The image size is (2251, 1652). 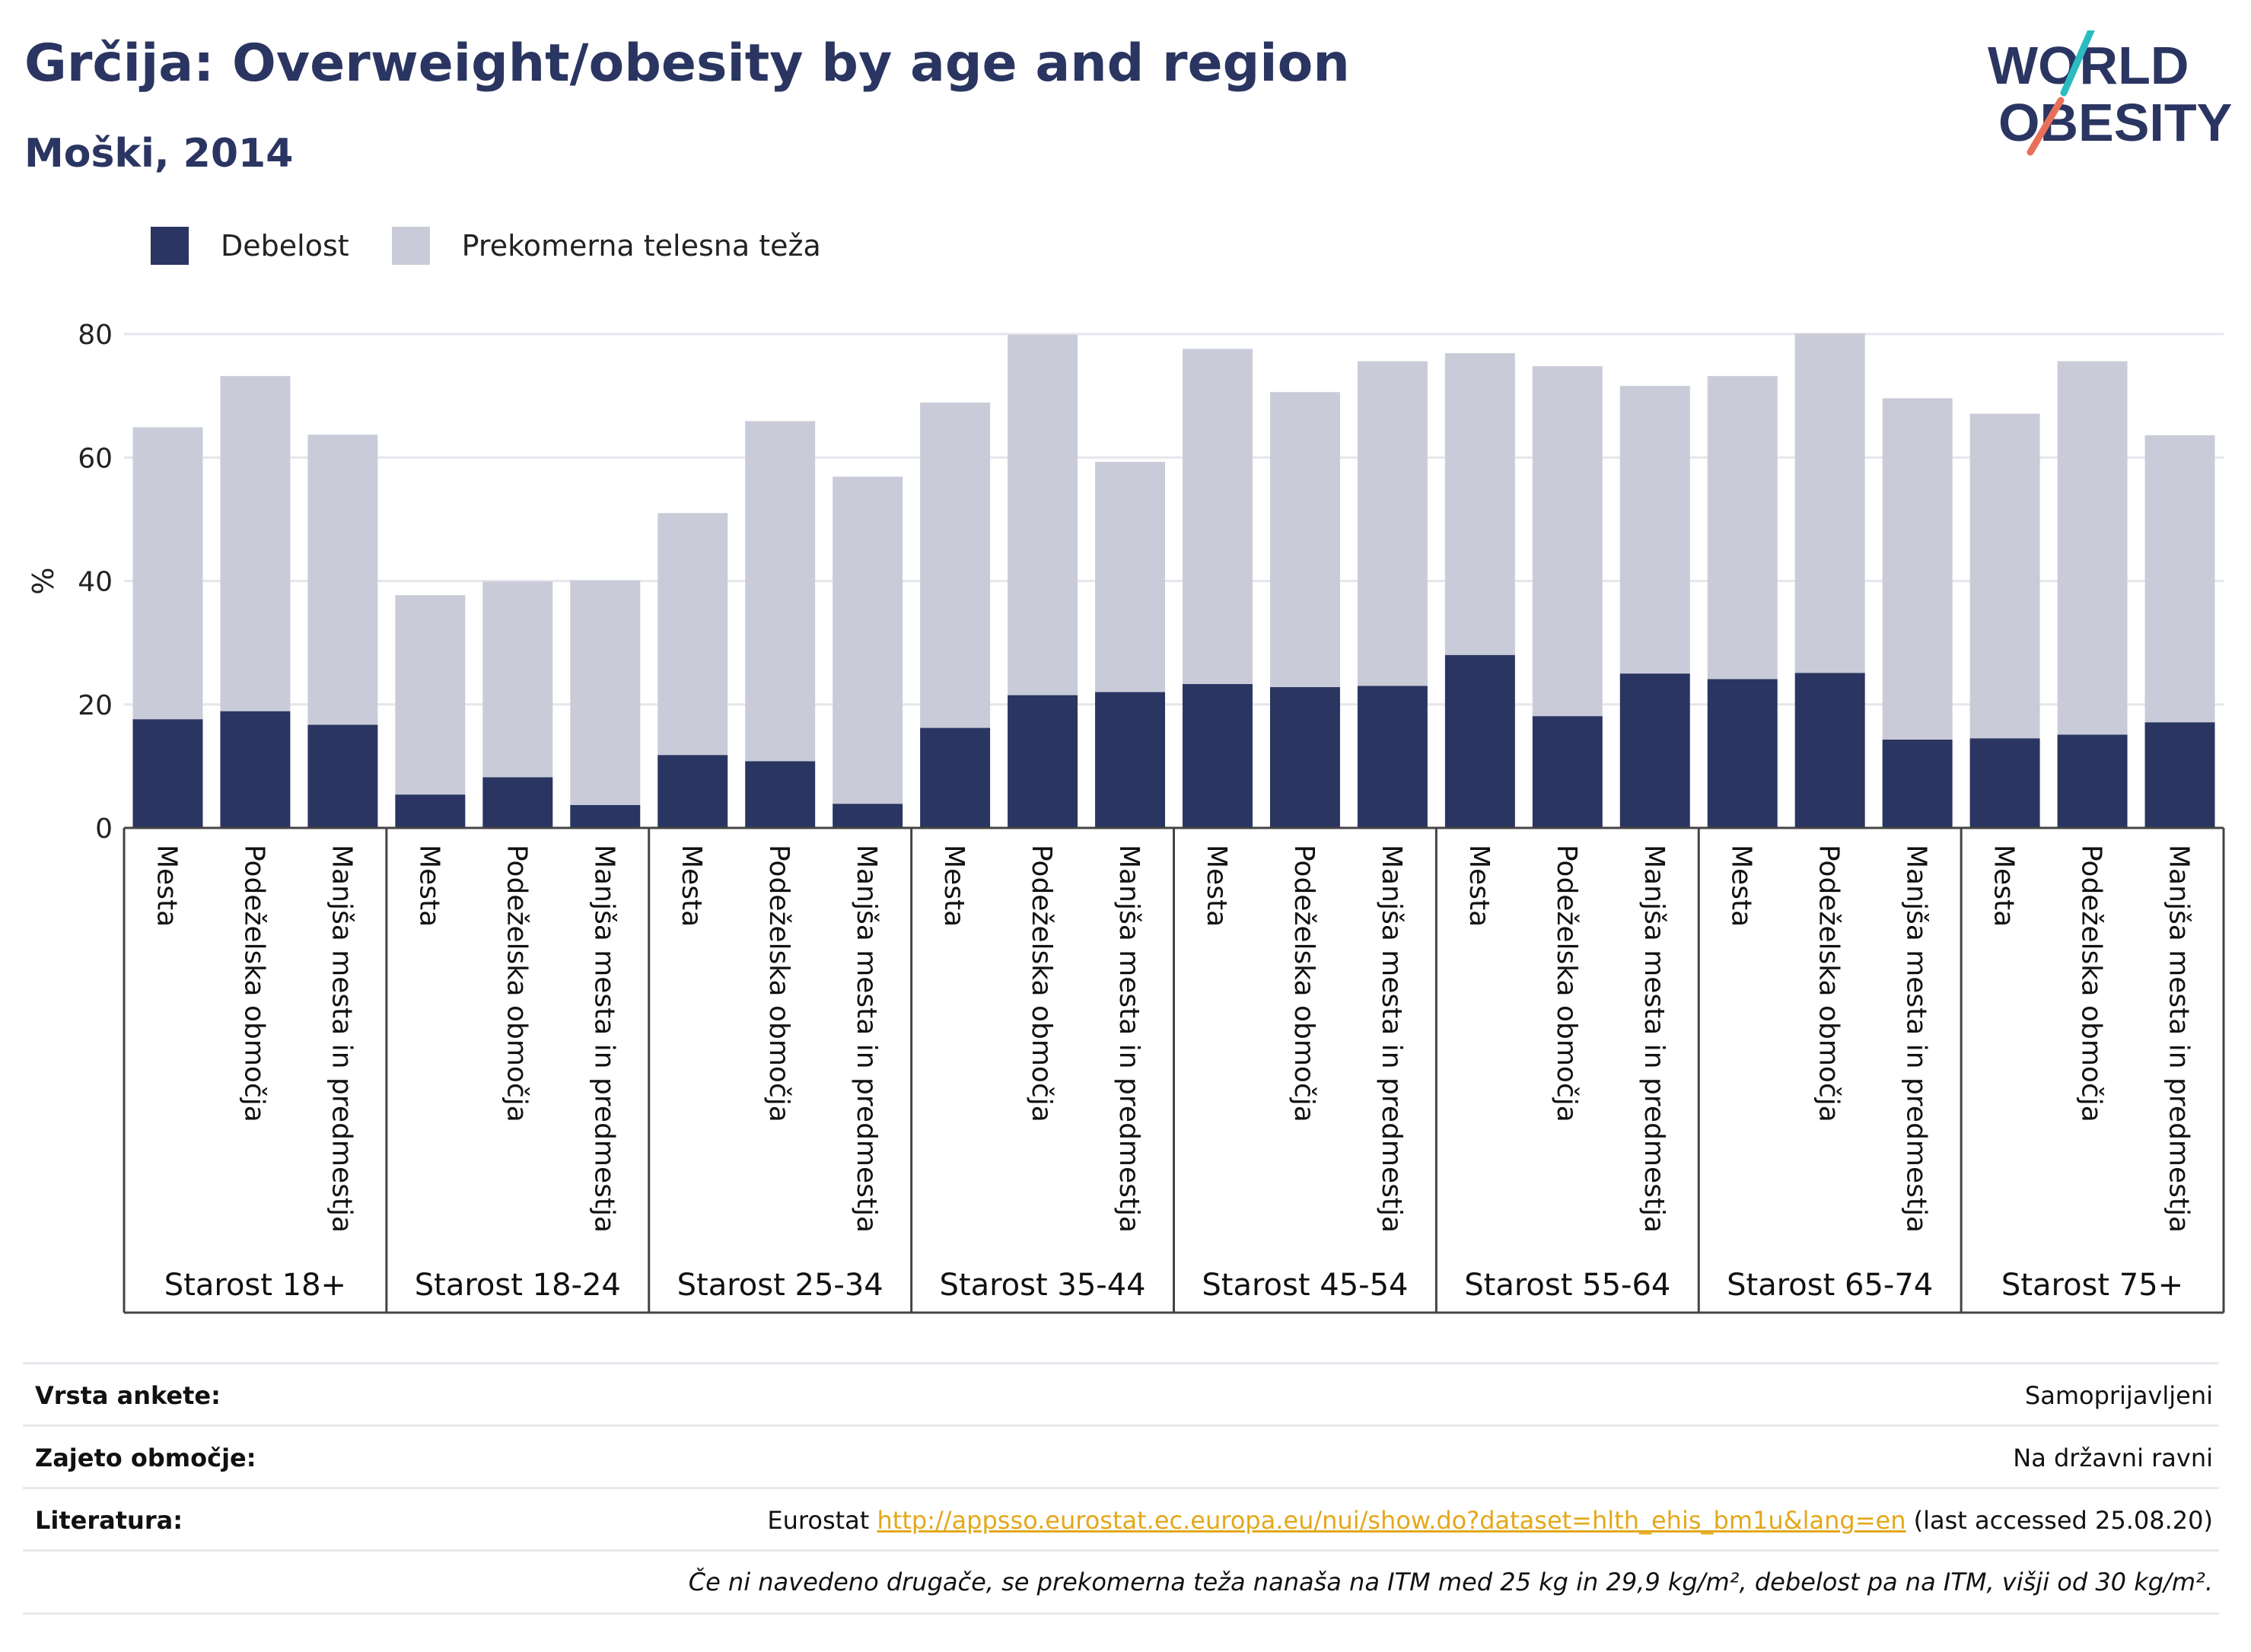 What do you see at coordinates (2113, 1458) in the screenshot?
I see `meta-value-coverage: Na državni ravni` at bounding box center [2113, 1458].